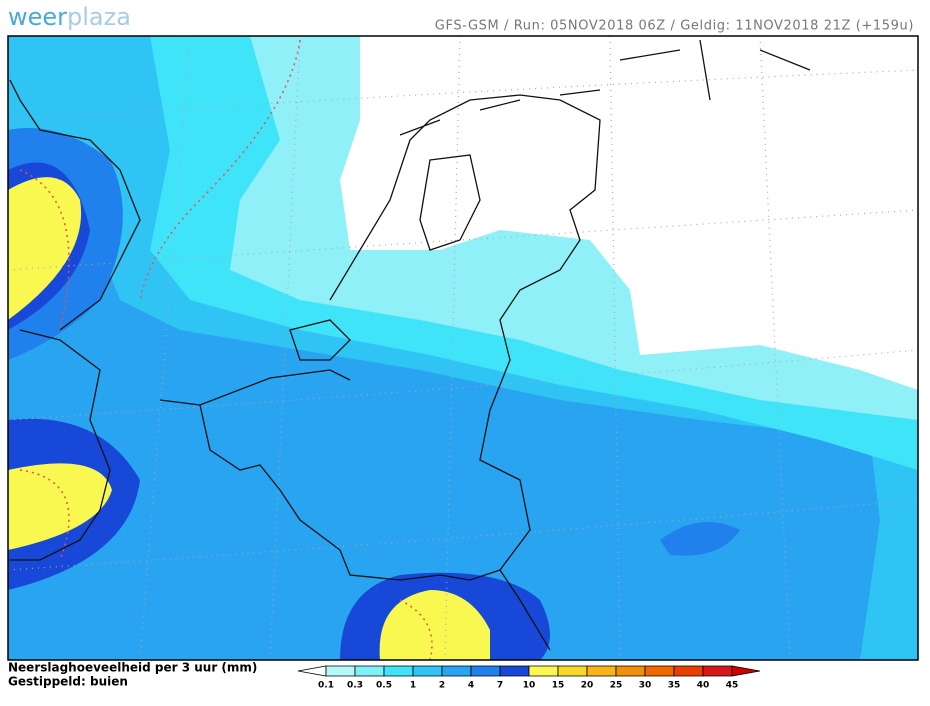  Describe the element at coordinates (471, 686) in the screenshot. I see `colorbar-tick-label: 4` at that location.